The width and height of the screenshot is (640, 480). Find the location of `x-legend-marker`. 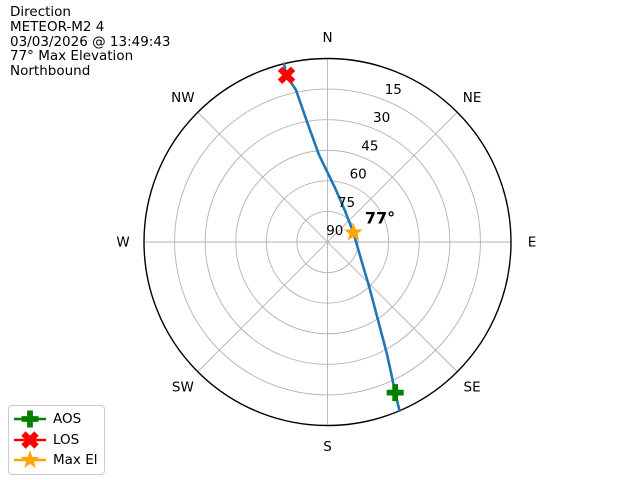

x-legend-marker is located at coordinates (30, 440).